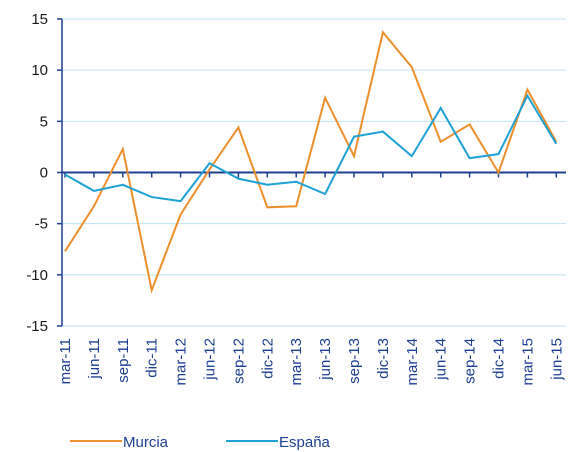 The height and width of the screenshot is (452, 569). I want to click on x-tick-label: mar-14, so click(412, 362).